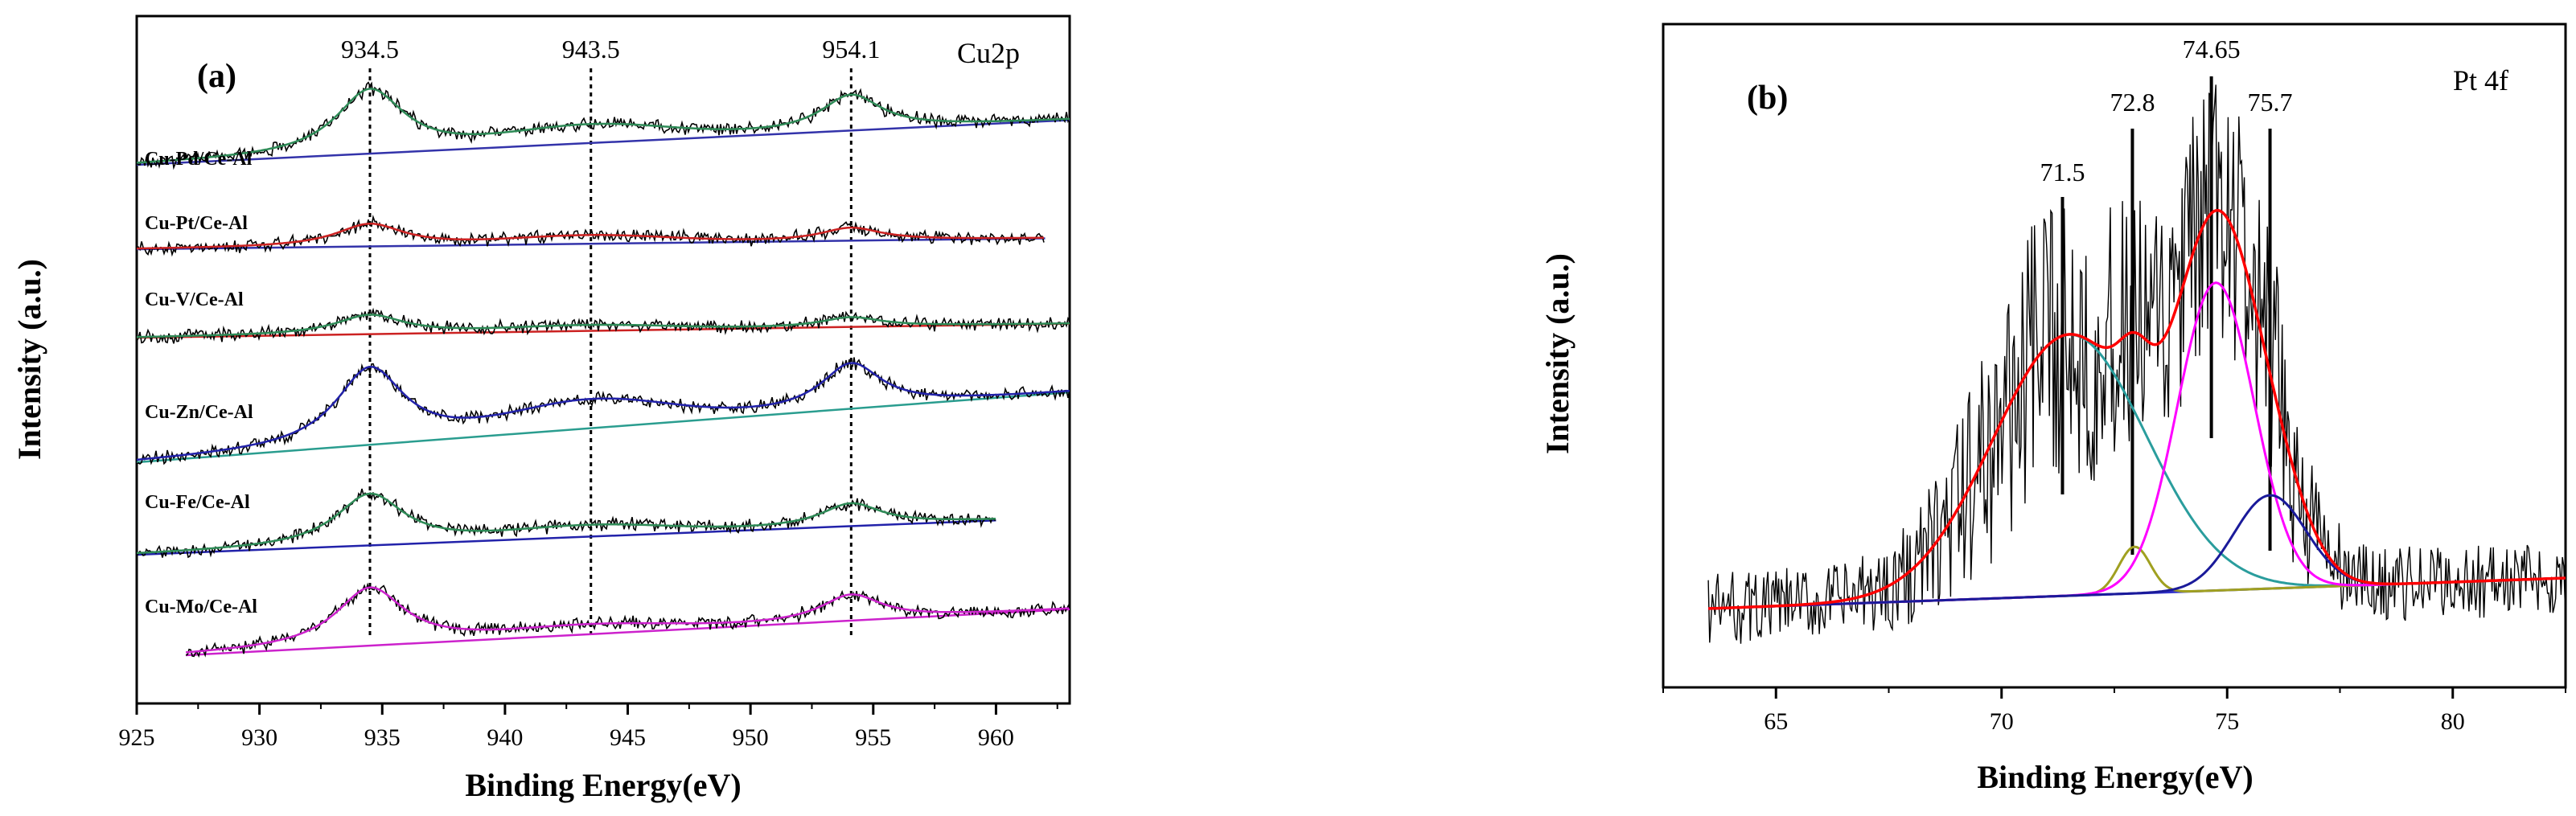 Image resolution: width=2576 pixels, height=816 pixels. What do you see at coordinates (137, 737) in the screenshot?
I see `x-tick-label: 925` at bounding box center [137, 737].